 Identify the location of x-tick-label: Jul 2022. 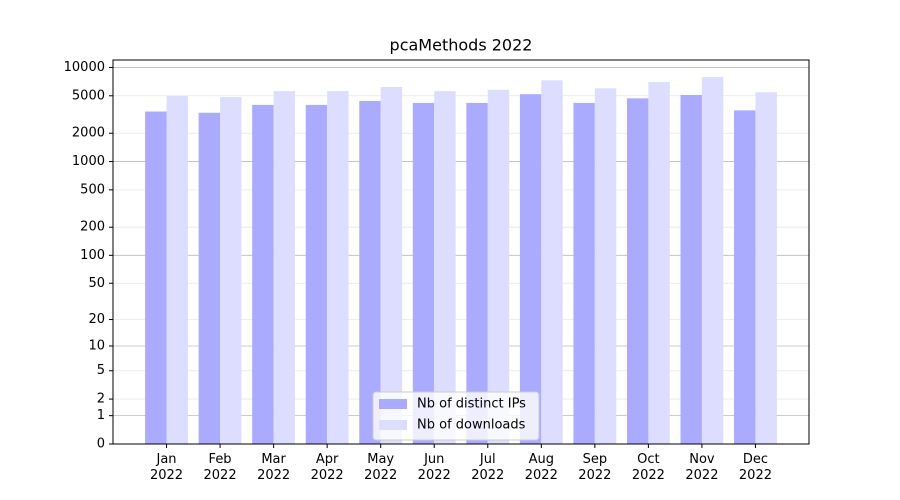
(488, 467).